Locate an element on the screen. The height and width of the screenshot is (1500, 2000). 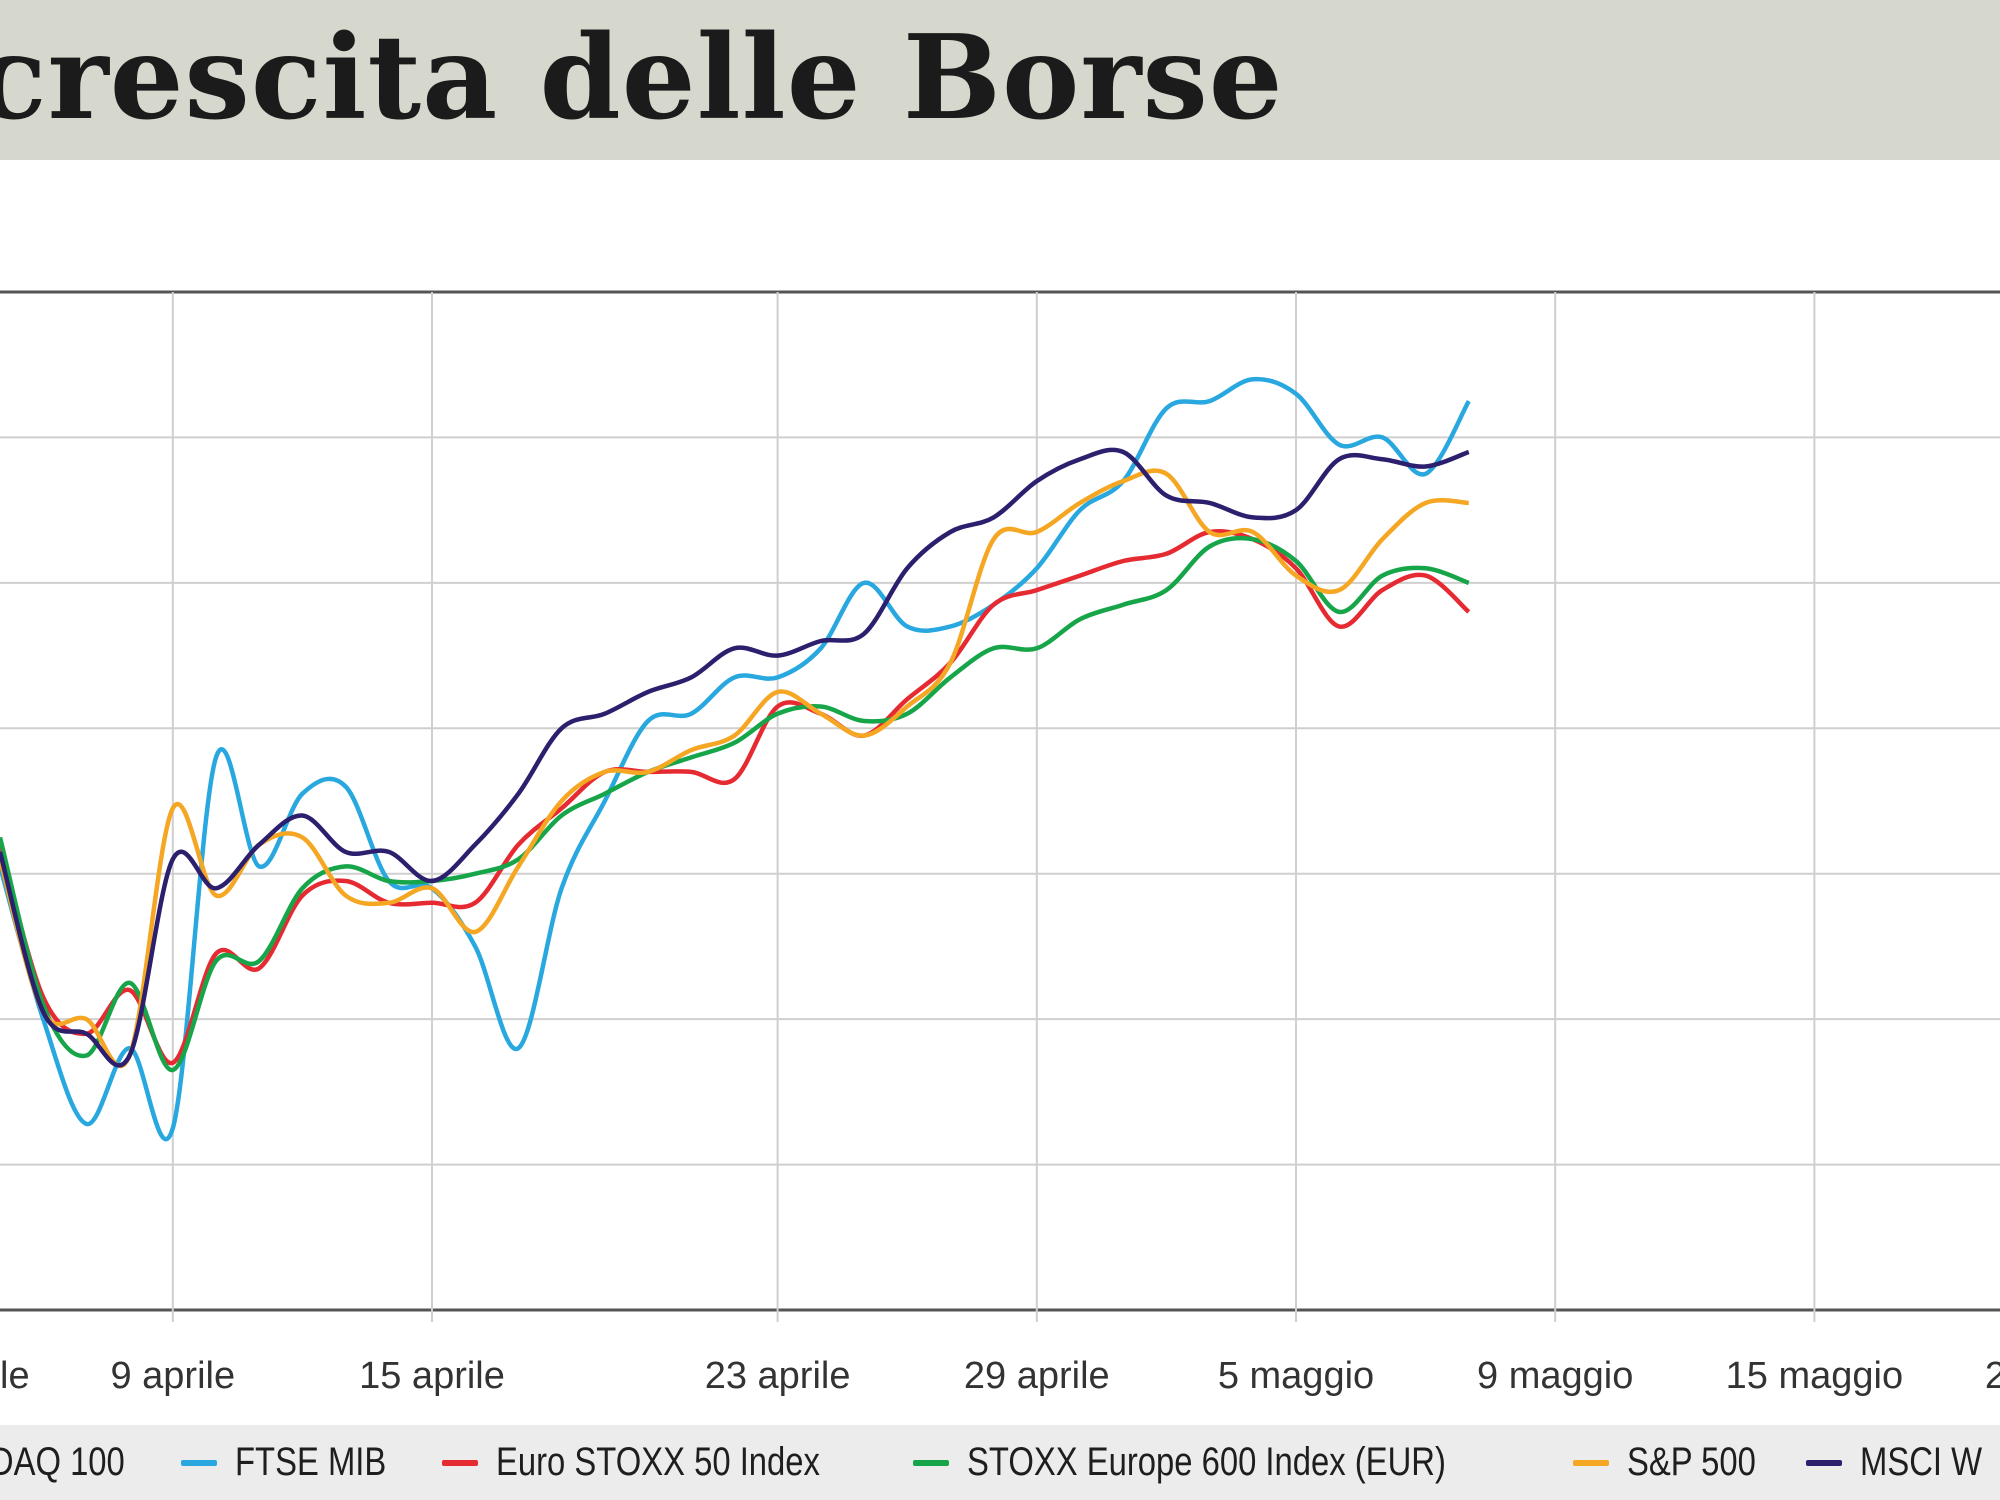
legend-item: MSCI W is located at coordinates (1893, 1462).